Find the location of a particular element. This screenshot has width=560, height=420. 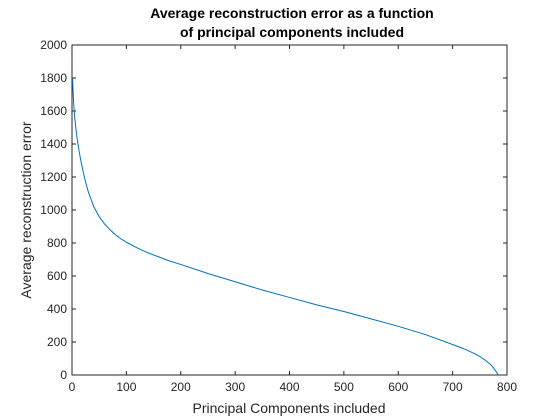

x-tick-label: 0 is located at coordinates (72, 387).